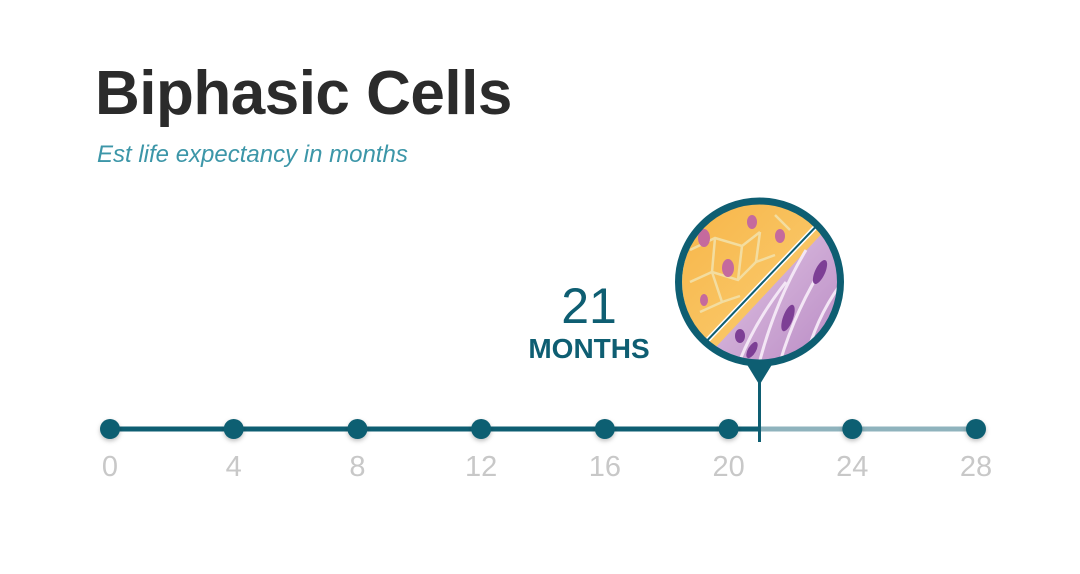 The width and height of the screenshot is (1080, 574). What do you see at coordinates (728, 467) in the screenshot?
I see `tick-label: 20` at bounding box center [728, 467].